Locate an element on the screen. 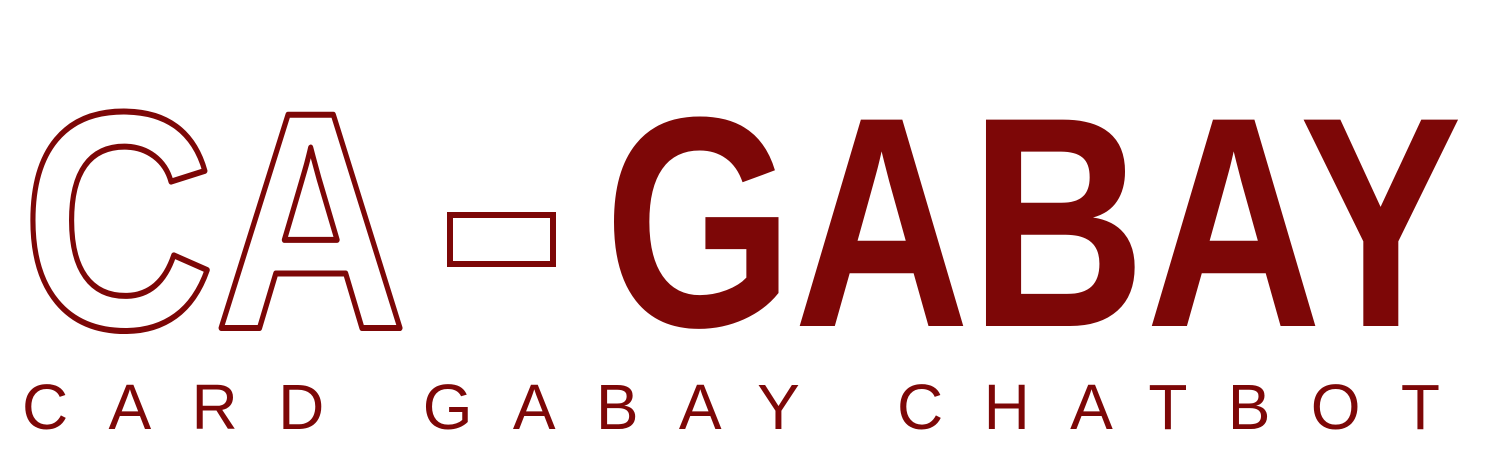  logo-separator-bar is located at coordinates (501, 239).